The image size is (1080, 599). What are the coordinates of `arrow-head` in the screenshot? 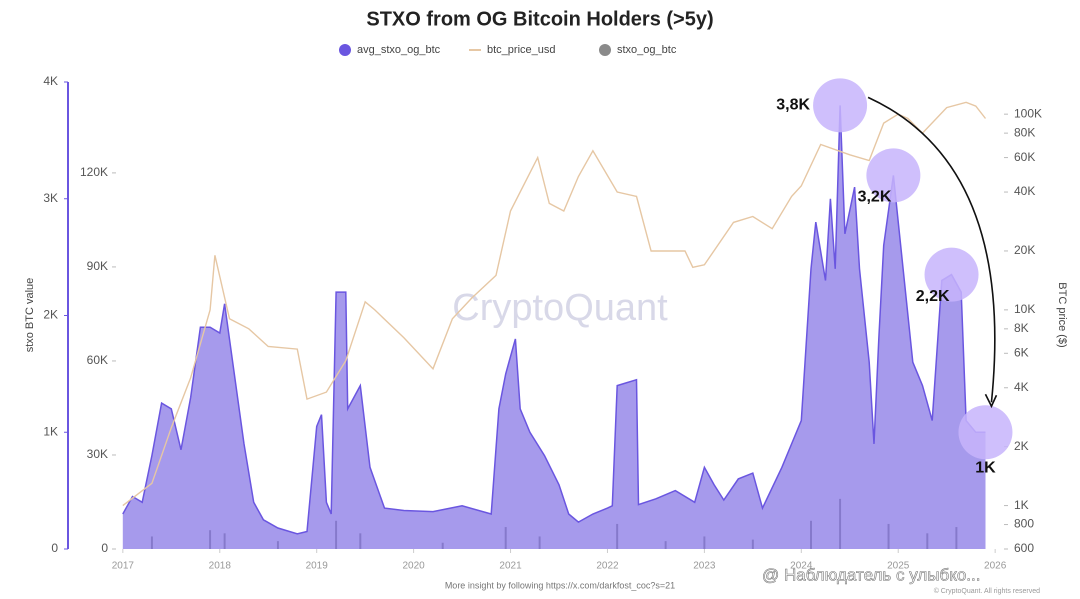 It's located at (991, 401).